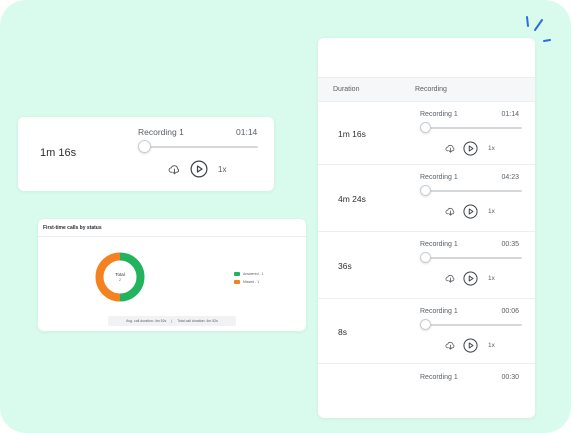  I want to click on recording-name: Recording 1, so click(161, 132).